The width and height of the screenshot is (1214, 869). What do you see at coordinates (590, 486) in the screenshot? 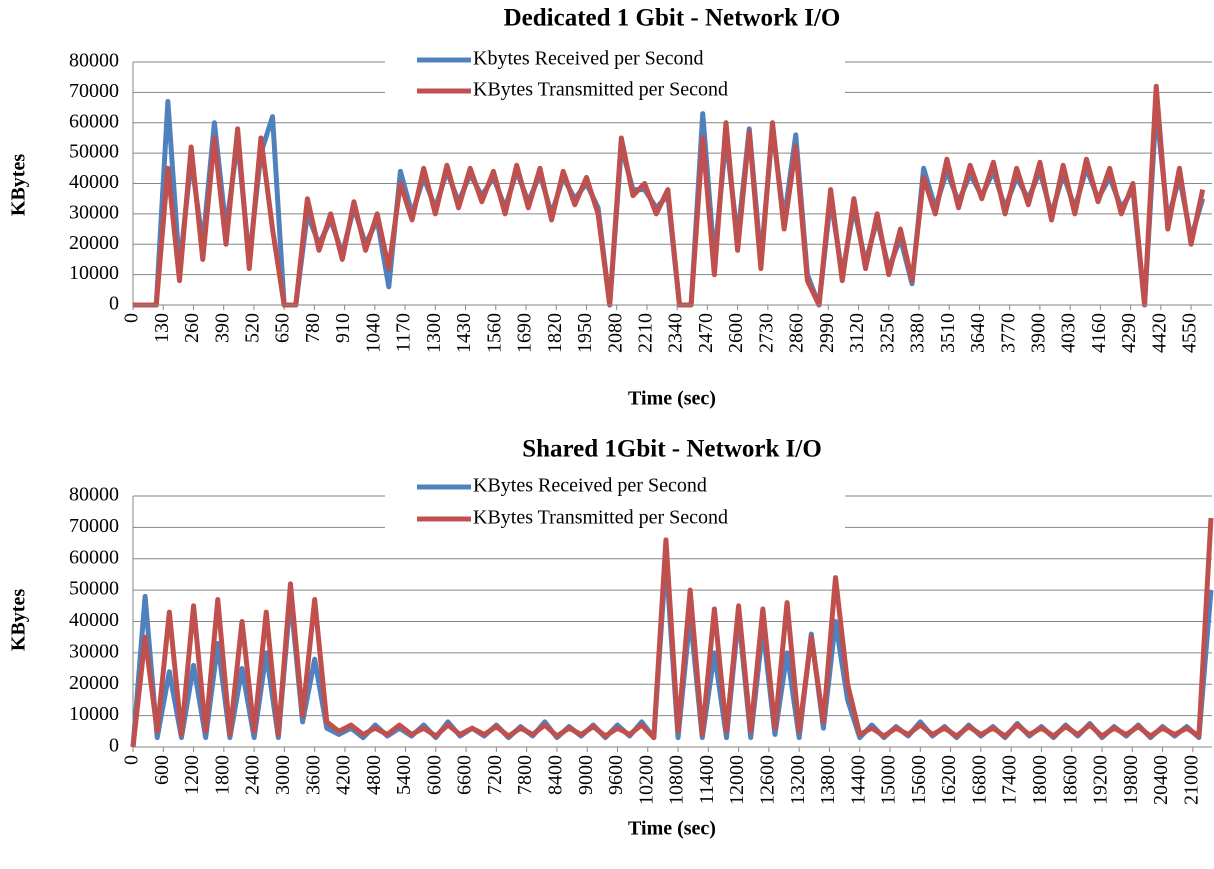
I see `legend-label: KBytes Received per Second` at bounding box center [590, 486].